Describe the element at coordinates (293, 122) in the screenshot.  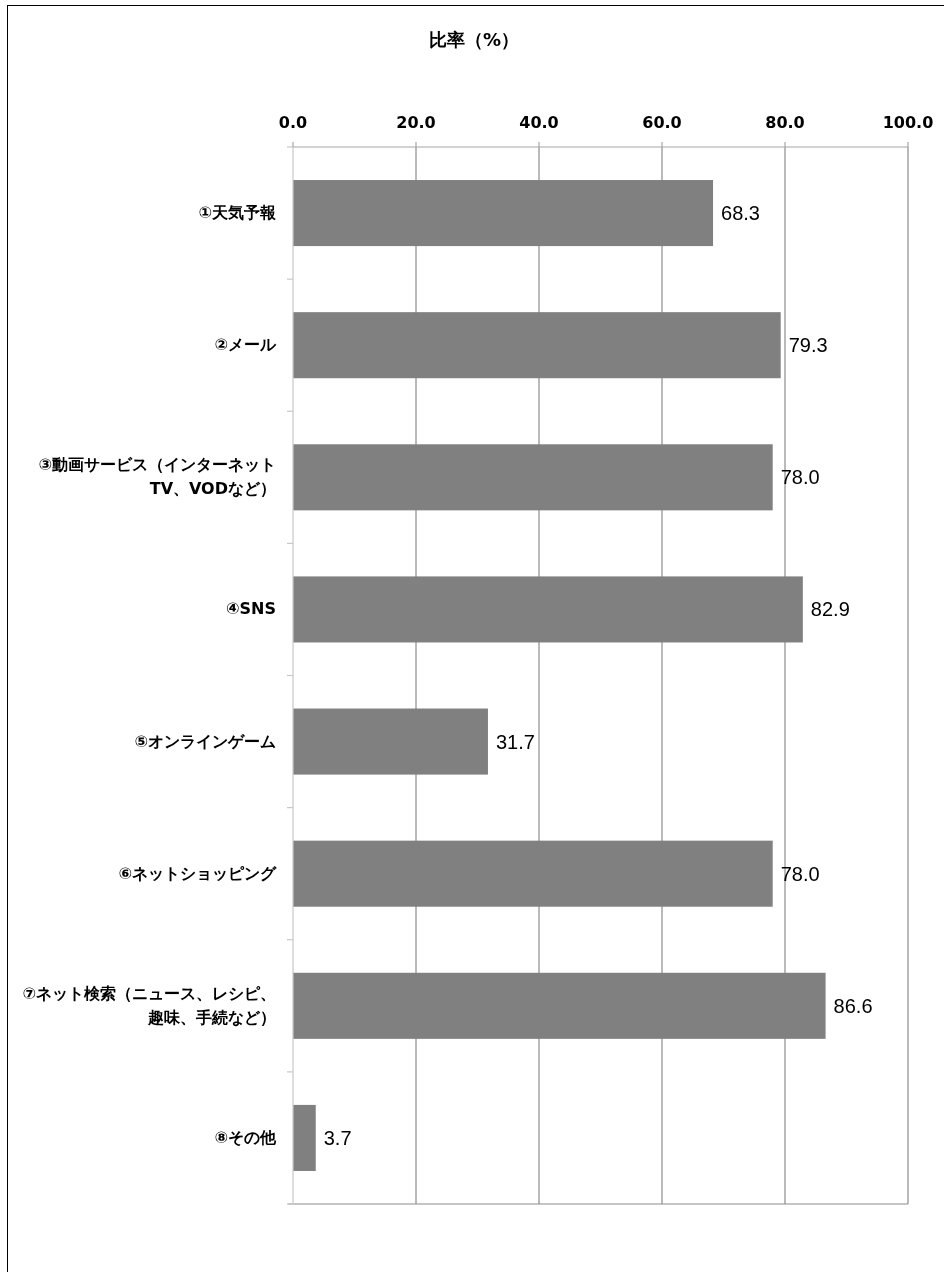
I see `x-tick-label: 0.0` at that location.